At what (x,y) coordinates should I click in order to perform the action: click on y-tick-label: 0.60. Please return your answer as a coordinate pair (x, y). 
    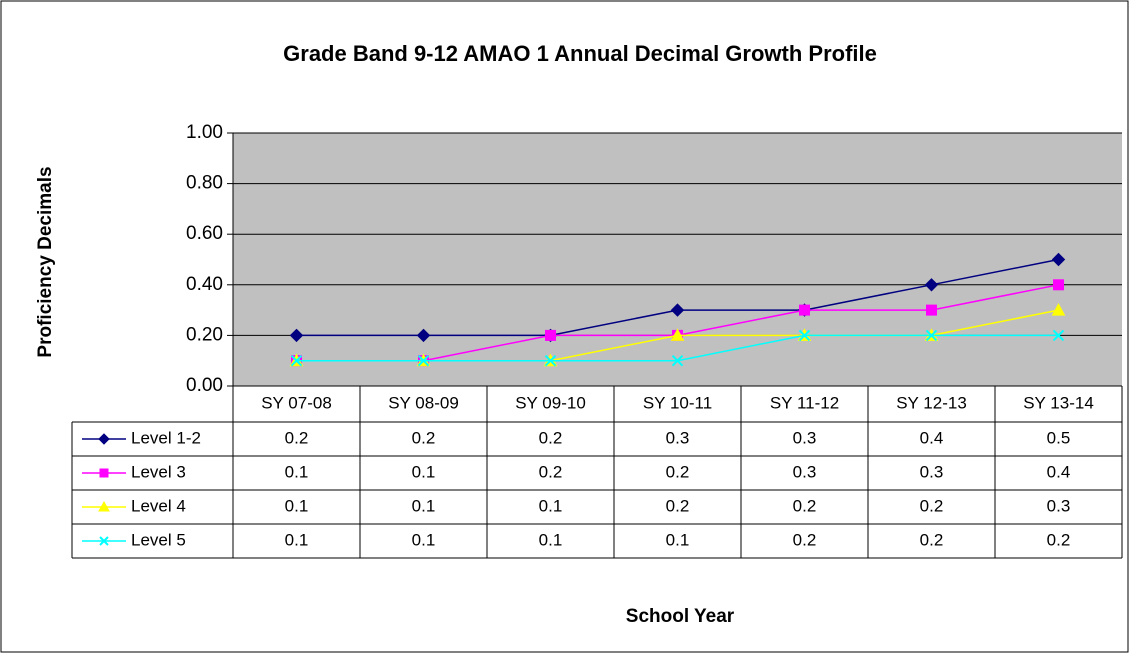
    Looking at the image, I should click on (204, 233).